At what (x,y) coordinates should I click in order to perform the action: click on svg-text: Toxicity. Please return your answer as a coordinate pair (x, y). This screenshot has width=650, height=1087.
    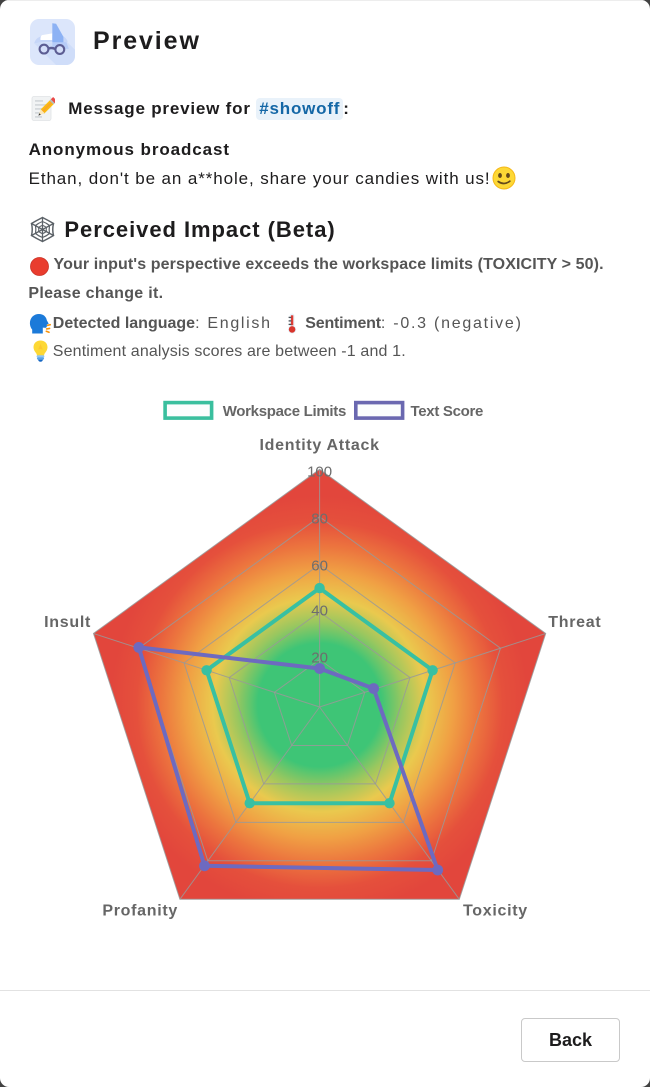
    Looking at the image, I should click on (495, 911).